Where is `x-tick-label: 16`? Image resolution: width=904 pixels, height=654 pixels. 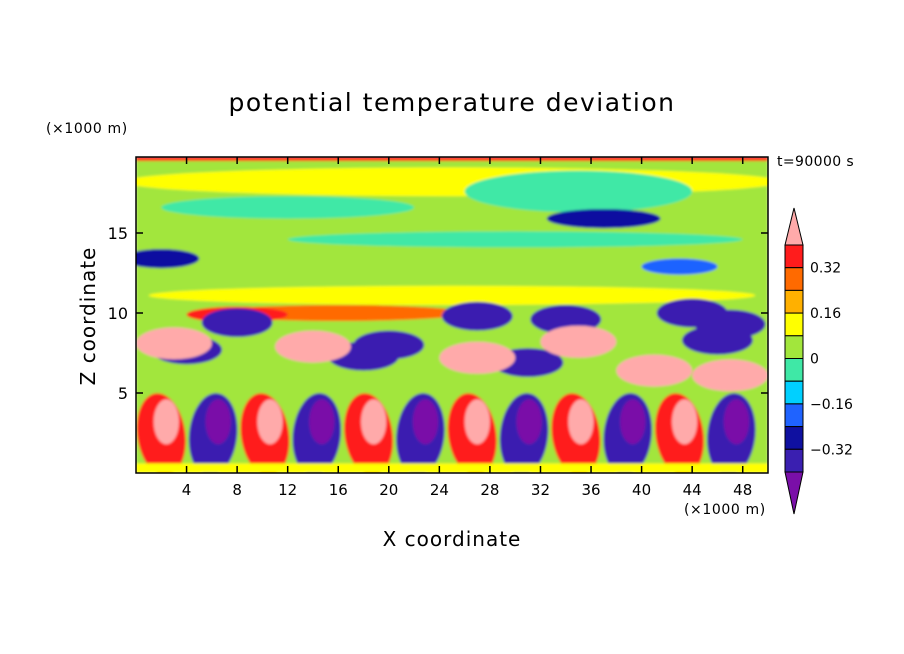
x-tick-label: 16 is located at coordinates (338, 490).